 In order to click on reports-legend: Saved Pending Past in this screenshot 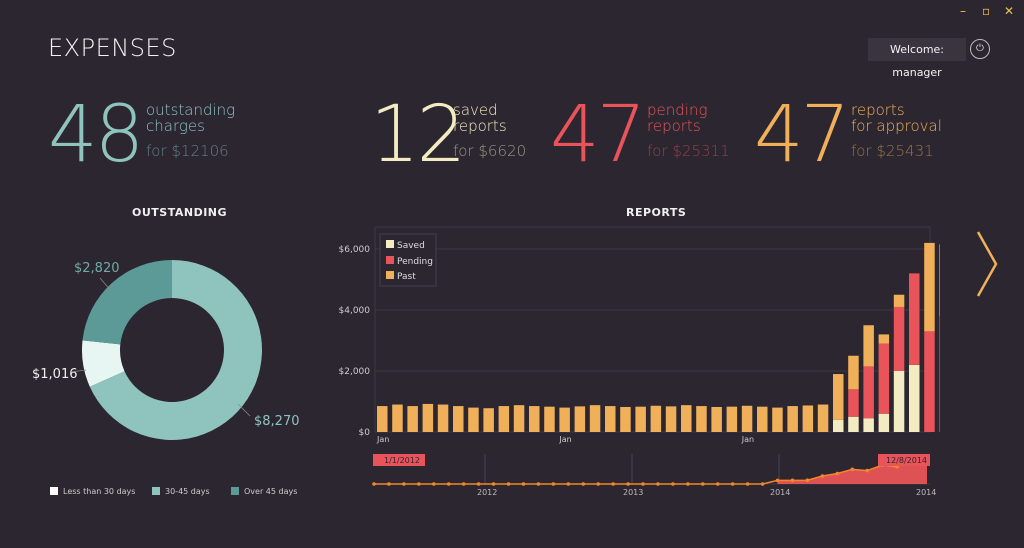, I will do `click(408, 260)`.